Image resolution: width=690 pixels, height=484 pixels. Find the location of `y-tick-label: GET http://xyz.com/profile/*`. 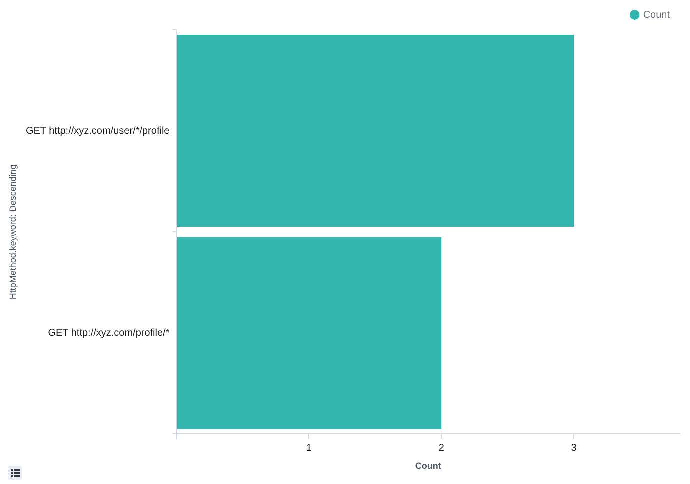

y-tick-label: GET http://xyz.com/profile/* is located at coordinates (109, 333).